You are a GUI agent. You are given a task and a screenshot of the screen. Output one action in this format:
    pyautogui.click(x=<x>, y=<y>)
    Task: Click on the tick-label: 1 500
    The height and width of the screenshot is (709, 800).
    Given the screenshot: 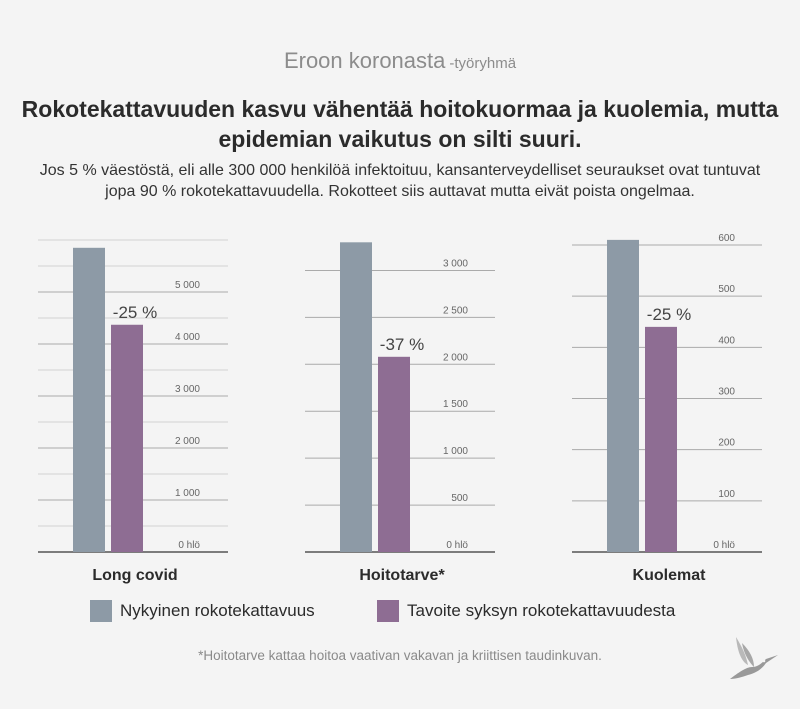 What is the action you would take?
    pyautogui.click(x=455, y=404)
    